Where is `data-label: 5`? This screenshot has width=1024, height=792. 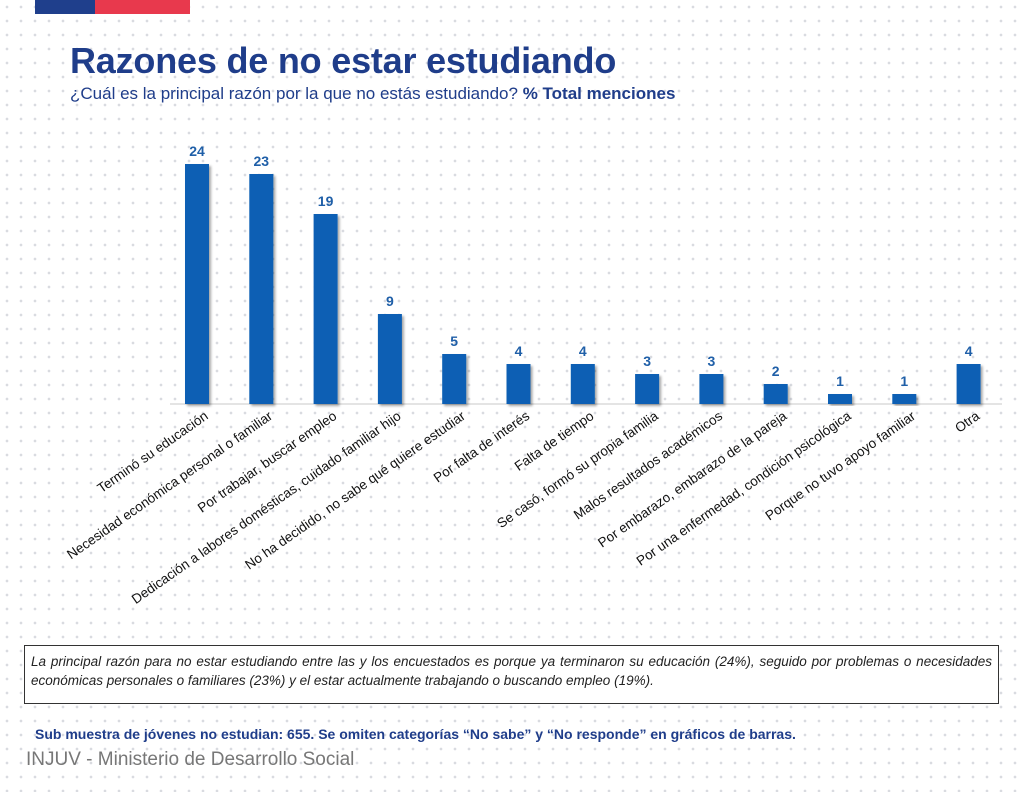
data-label: 5 is located at coordinates (454, 341).